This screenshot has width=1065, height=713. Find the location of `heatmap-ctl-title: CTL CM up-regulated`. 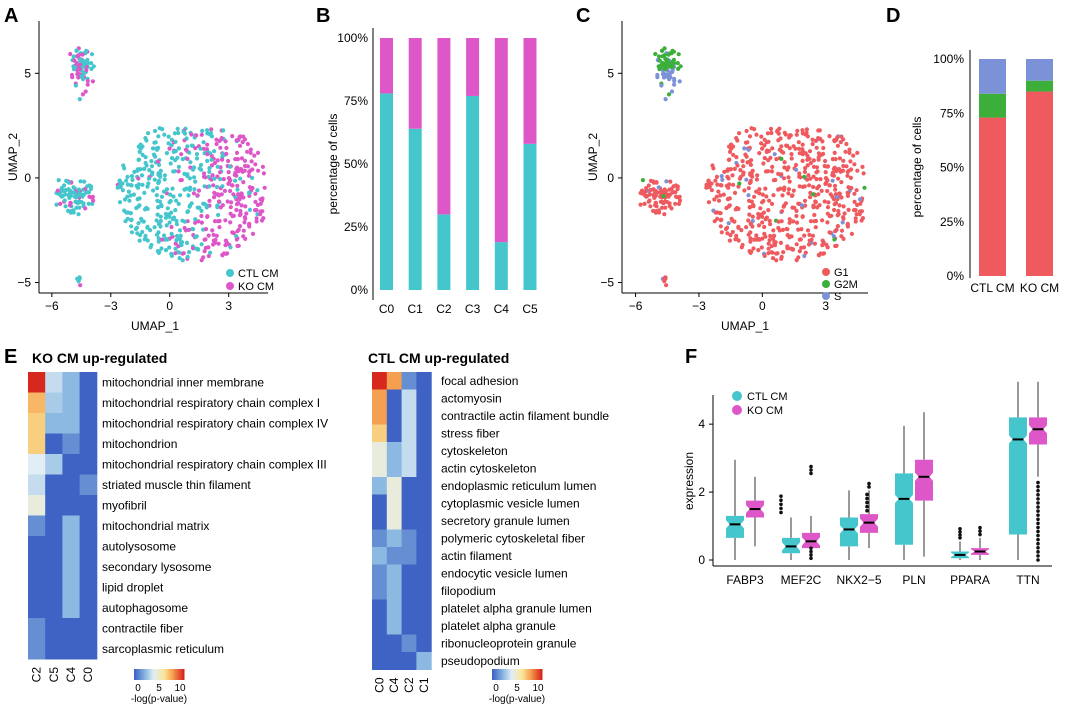

heatmap-ctl-title: CTL CM up-regulated is located at coordinates (438, 358).